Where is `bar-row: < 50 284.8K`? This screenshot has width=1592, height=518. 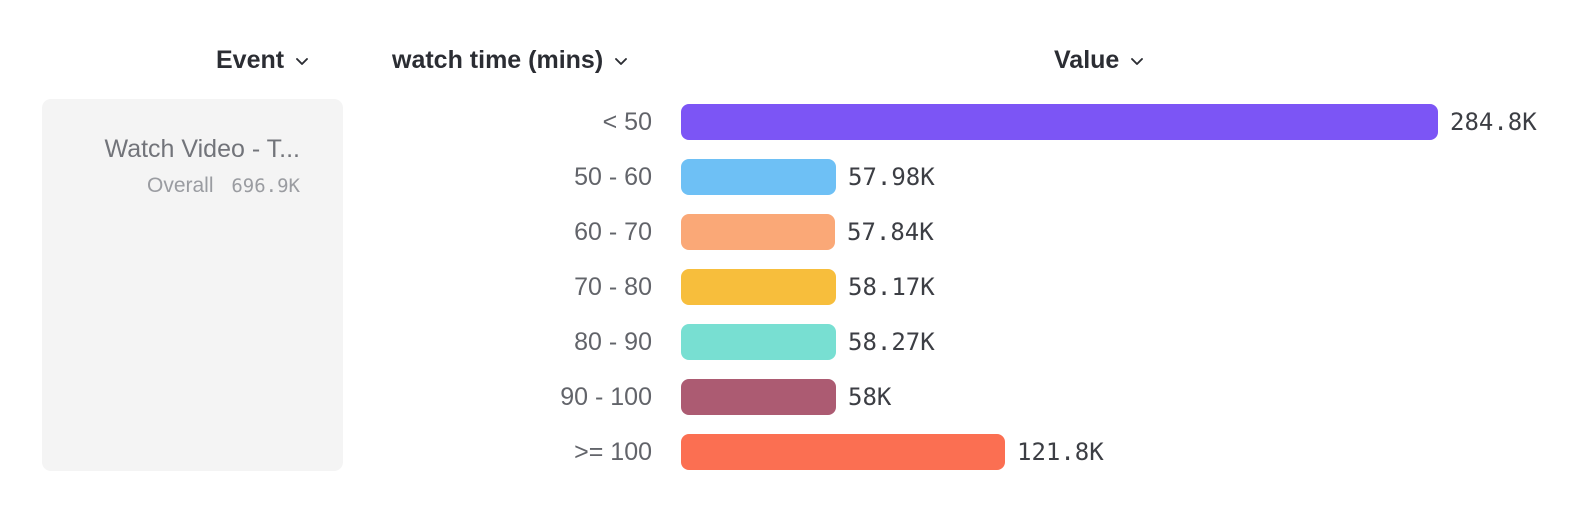
bar-row: < 50 284.8K is located at coordinates (796, 122).